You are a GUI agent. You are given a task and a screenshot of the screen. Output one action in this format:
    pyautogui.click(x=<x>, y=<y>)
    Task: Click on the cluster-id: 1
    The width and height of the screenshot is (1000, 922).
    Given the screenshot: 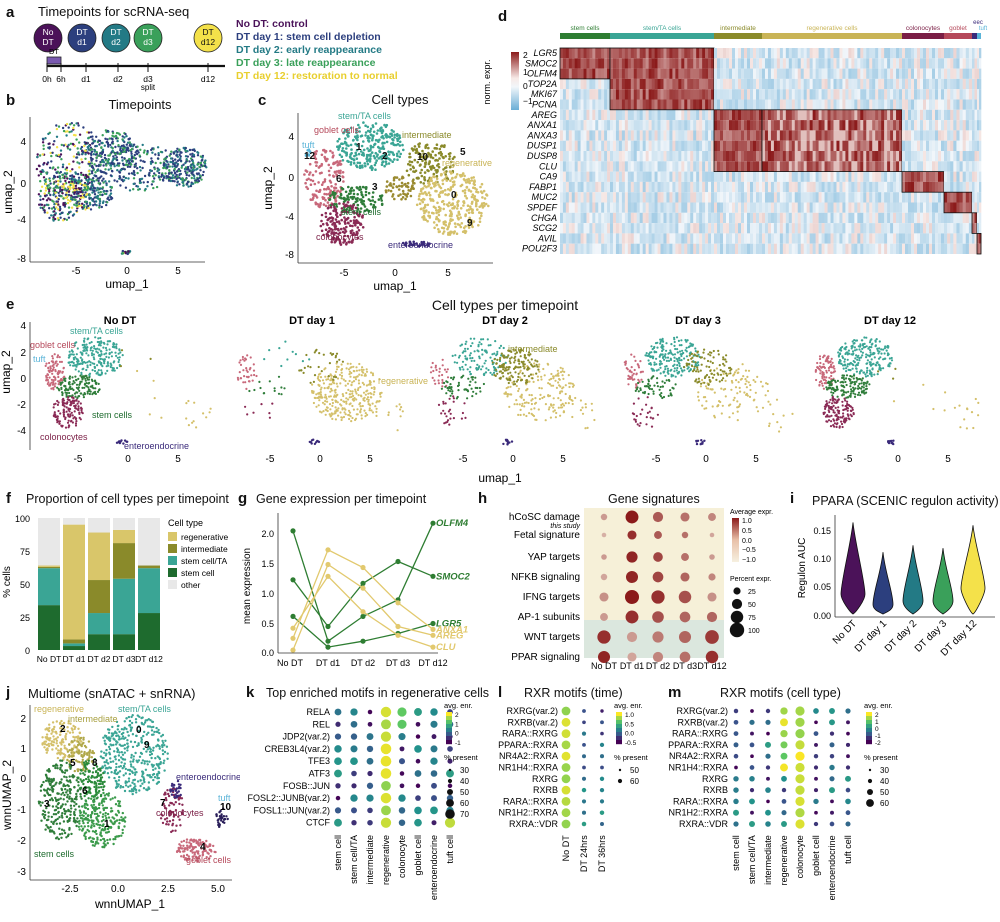 What is the action you would take?
    pyautogui.click(x=359, y=147)
    